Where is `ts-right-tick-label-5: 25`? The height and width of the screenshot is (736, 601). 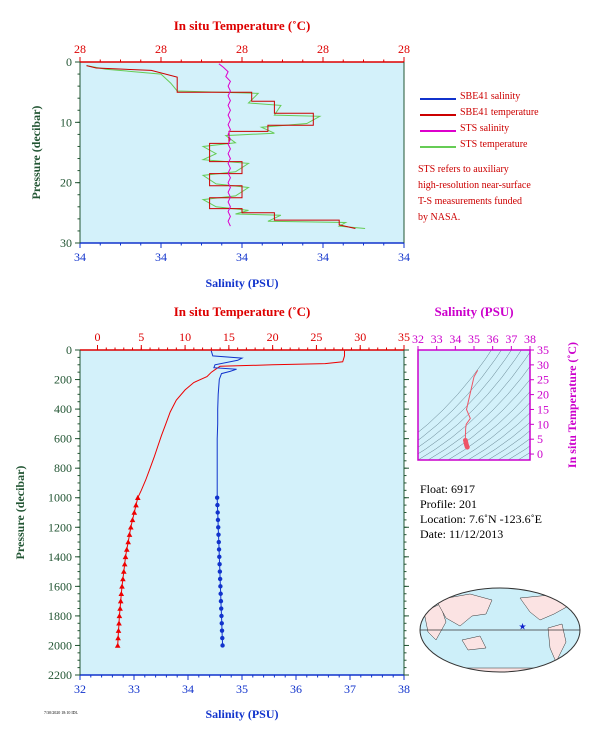 ts-right-tick-label-5: 25 is located at coordinates (543, 380).